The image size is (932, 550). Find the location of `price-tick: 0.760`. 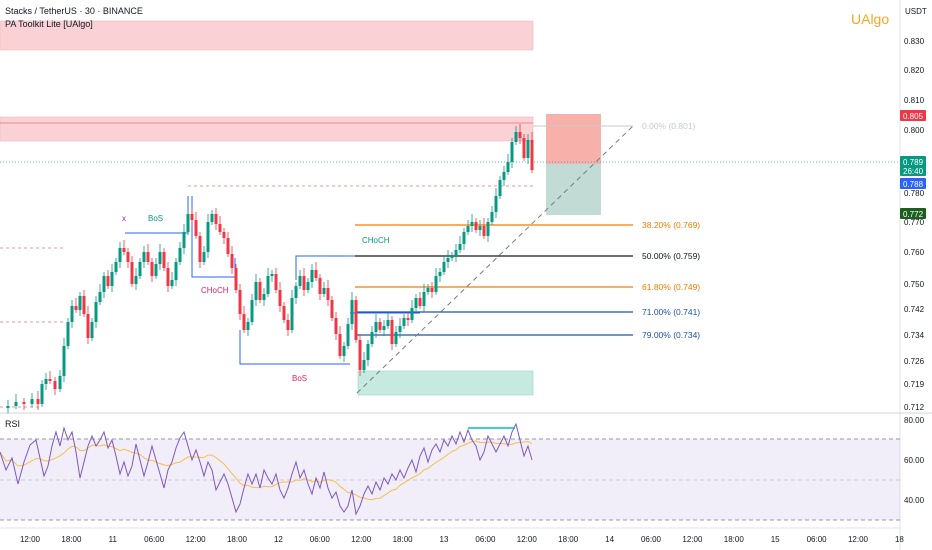

price-tick: 0.760 is located at coordinates (914, 252).